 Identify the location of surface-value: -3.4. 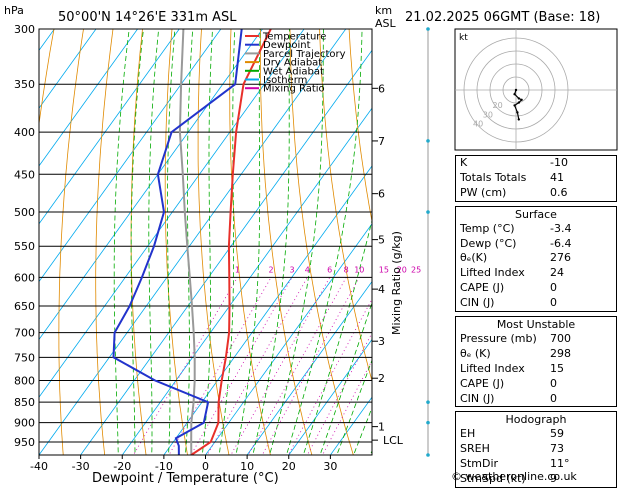
(581, 229).